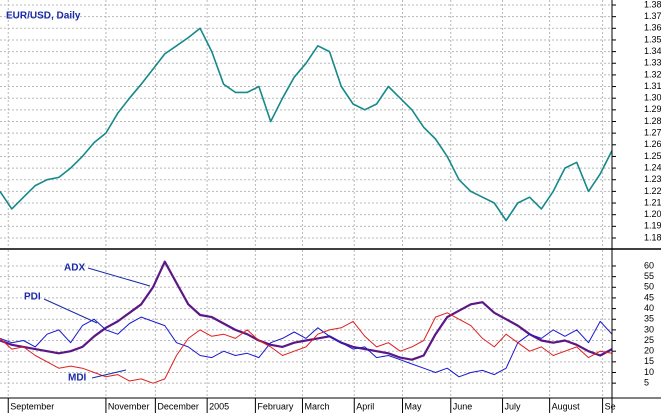 This screenshot has height=413, width=661. What do you see at coordinates (646, 383) in the screenshot?
I see `y-tick-label: 5` at bounding box center [646, 383].